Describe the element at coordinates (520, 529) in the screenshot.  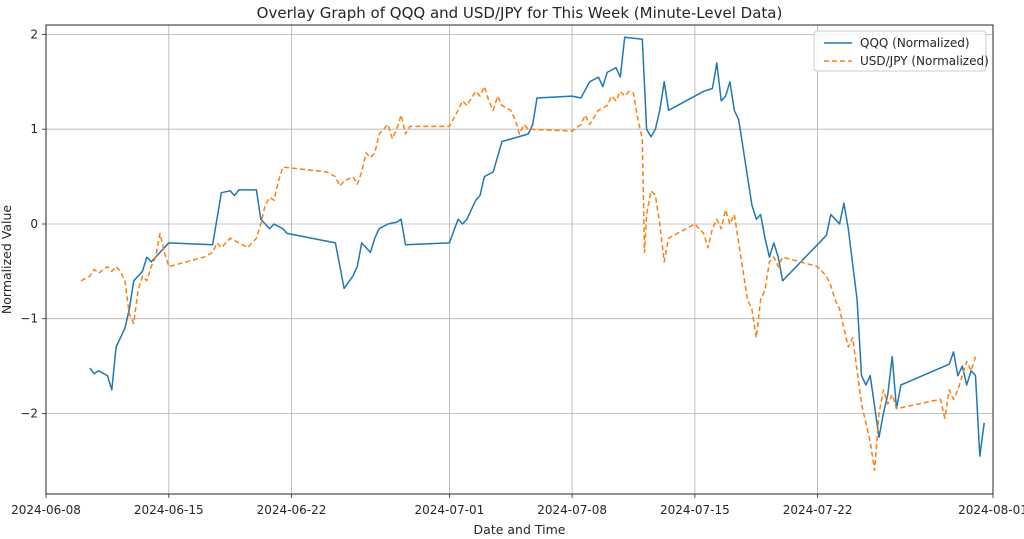
I see `x-axis-label: Date and Time` at that location.